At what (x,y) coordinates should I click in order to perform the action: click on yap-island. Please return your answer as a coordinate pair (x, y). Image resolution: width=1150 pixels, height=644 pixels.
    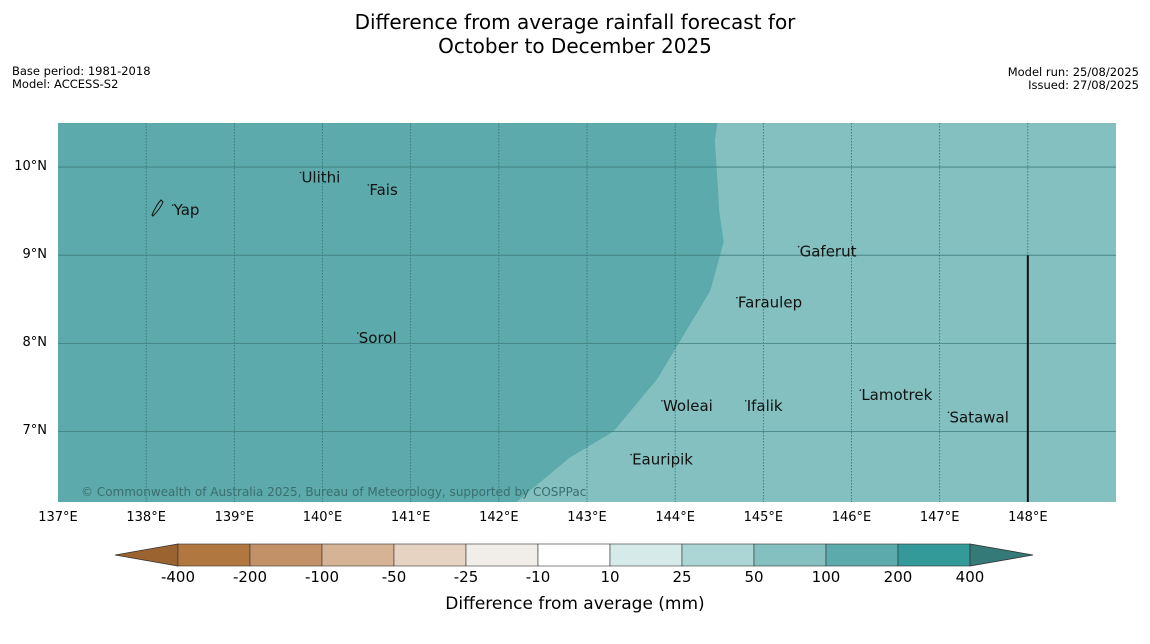
    Looking at the image, I should click on (157, 208).